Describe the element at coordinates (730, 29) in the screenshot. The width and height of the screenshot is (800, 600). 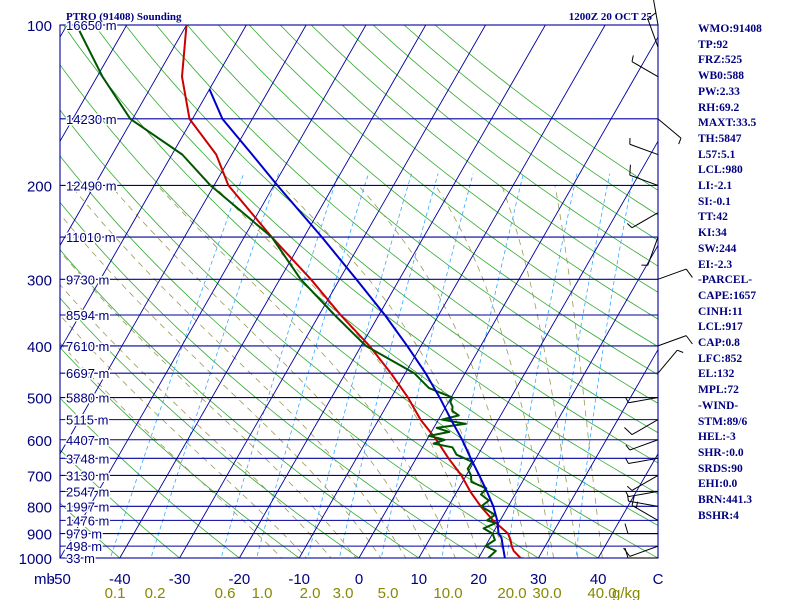
I see `index-entry: WMO:91408` at that location.